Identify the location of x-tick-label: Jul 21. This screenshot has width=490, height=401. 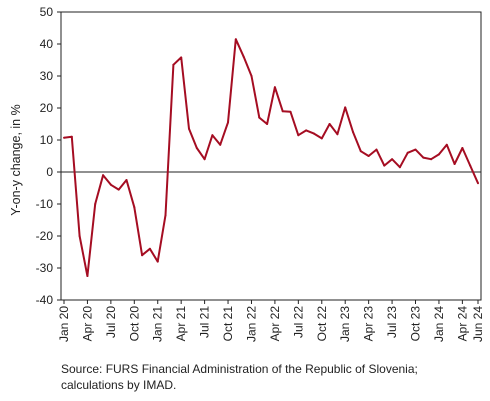
(205, 322).